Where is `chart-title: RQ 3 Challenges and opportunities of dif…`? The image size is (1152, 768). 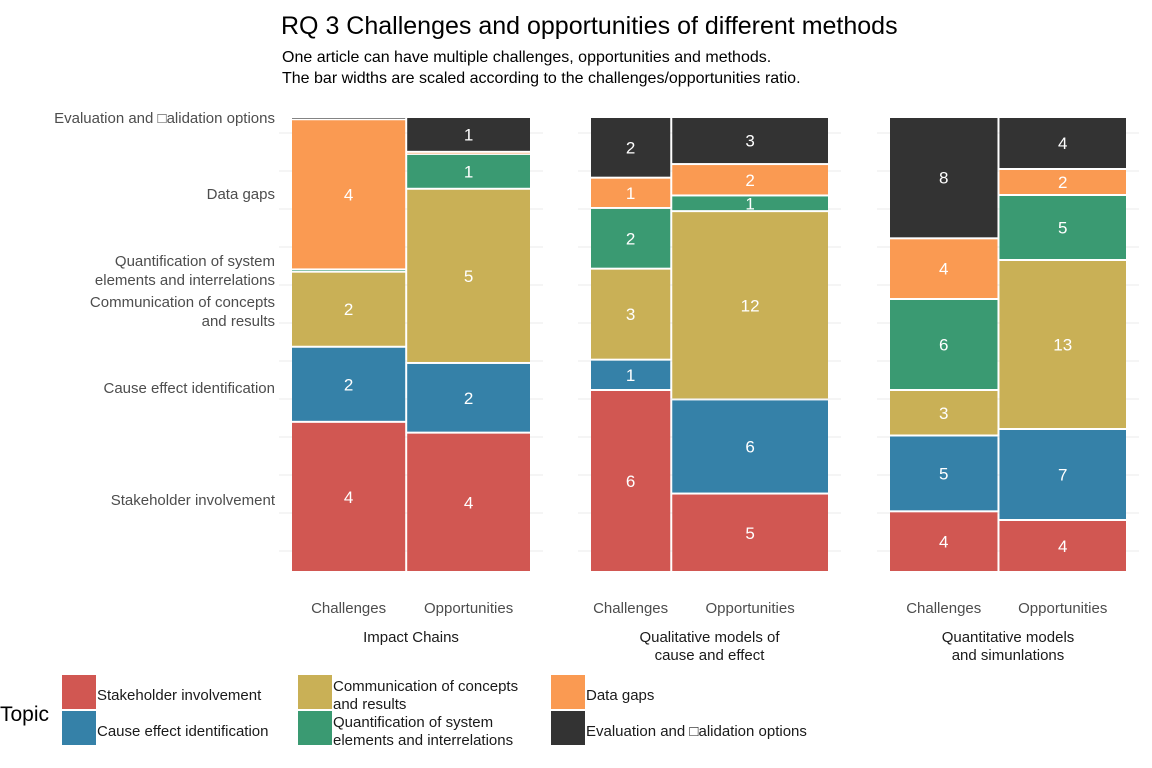
chart-title: RQ 3 Challenges and opportunities of dif… is located at coordinates (589, 26).